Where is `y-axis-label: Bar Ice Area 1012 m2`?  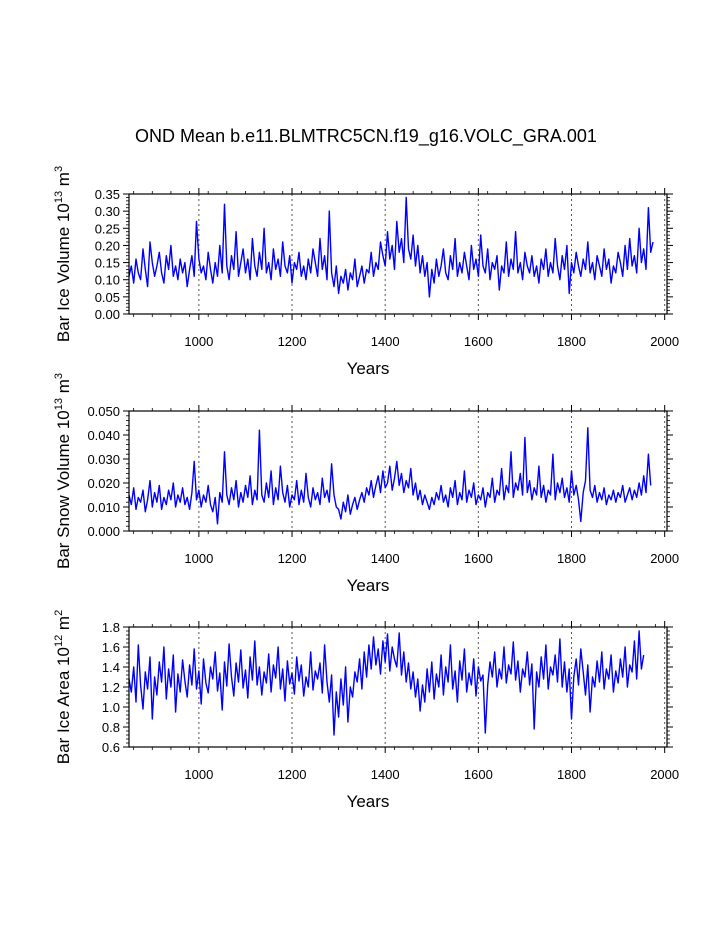 y-axis-label: Bar Ice Area 1012 m2 is located at coordinates (63, 687).